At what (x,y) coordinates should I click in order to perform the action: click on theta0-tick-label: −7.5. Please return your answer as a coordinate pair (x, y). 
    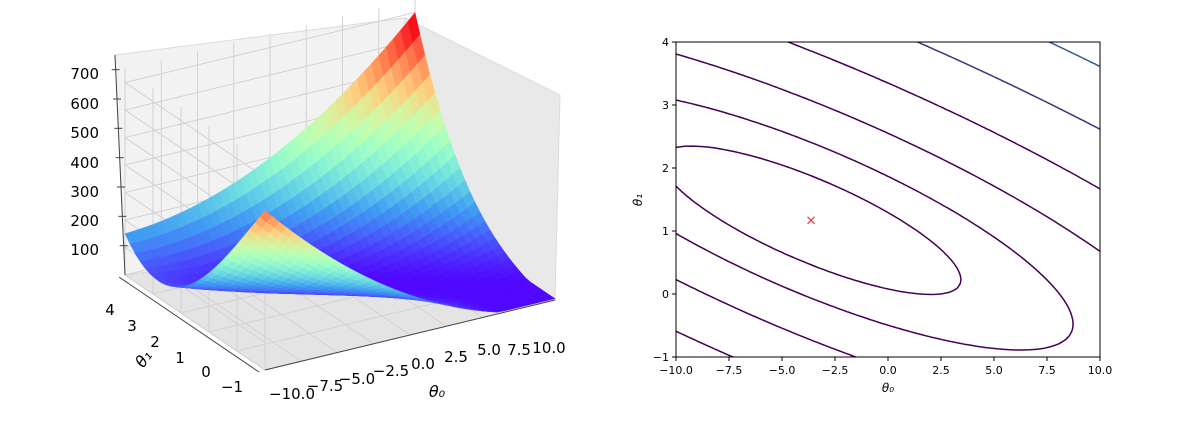
    Looking at the image, I should click on (325, 386).